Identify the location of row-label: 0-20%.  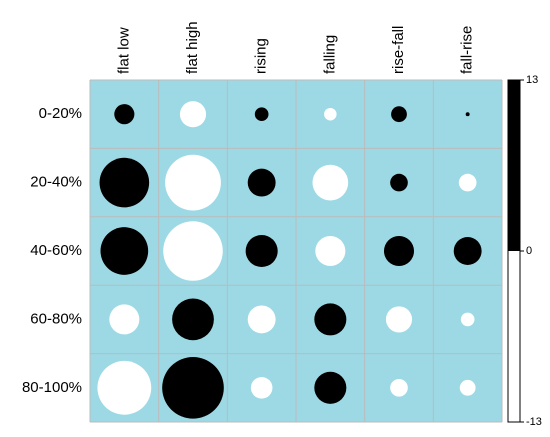
(60, 113).